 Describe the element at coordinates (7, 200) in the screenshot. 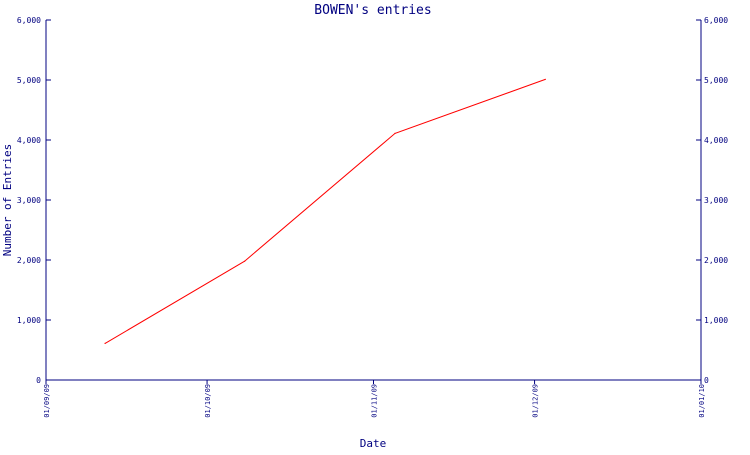

I see `y-axis-label: Number of Entries` at that location.